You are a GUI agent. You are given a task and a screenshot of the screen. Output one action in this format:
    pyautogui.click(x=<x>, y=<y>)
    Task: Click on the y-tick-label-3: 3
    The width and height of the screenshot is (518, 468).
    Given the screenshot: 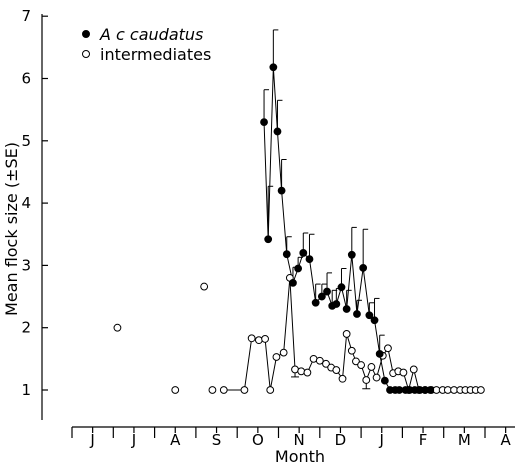 What is the action you would take?
    pyautogui.click(x=26, y=265)
    